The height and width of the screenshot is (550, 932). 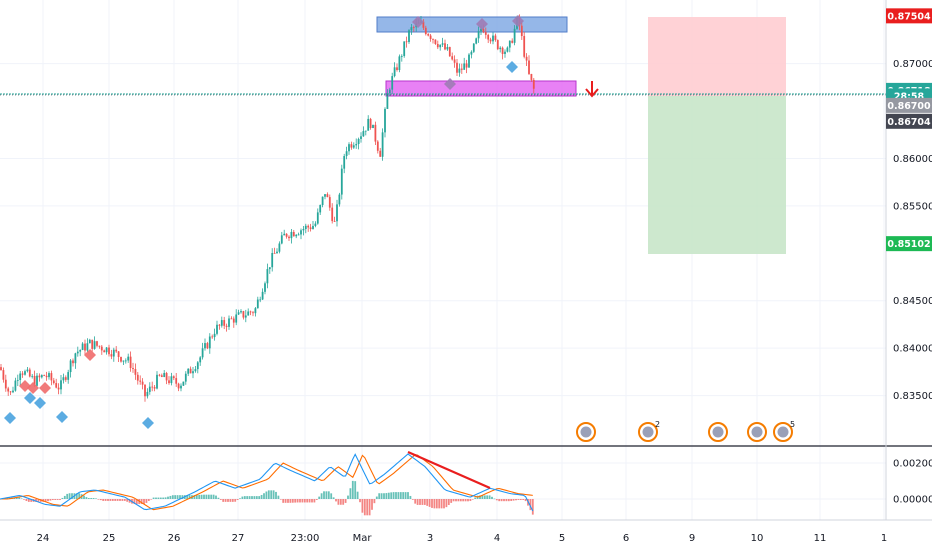 What do you see at coordinates (449, 470) in the screenshot?
I see `divergence-line` at bounding box center [449, 470].